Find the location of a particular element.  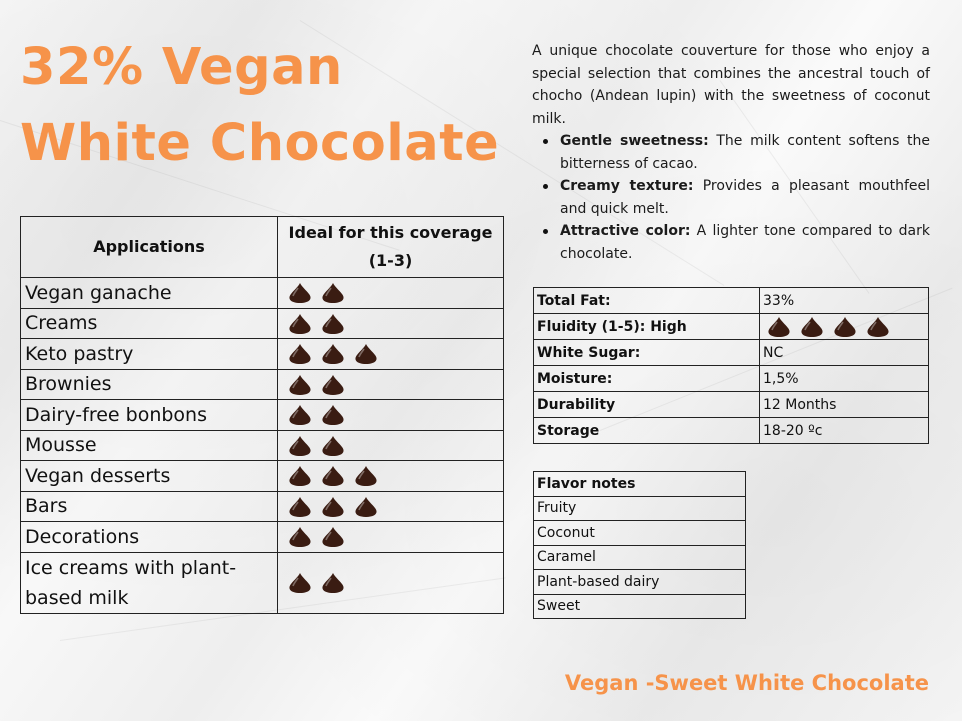

table-row: Vegan desserts is located at coordinates (262, 476).